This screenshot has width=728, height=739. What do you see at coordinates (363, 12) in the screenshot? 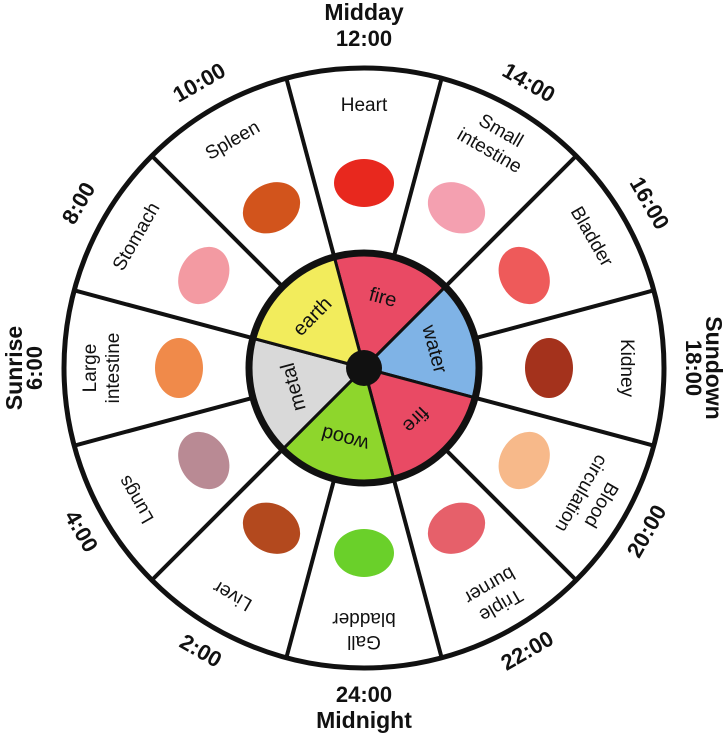
I see `heading-top: Midday` at bounding box center [363, 12].